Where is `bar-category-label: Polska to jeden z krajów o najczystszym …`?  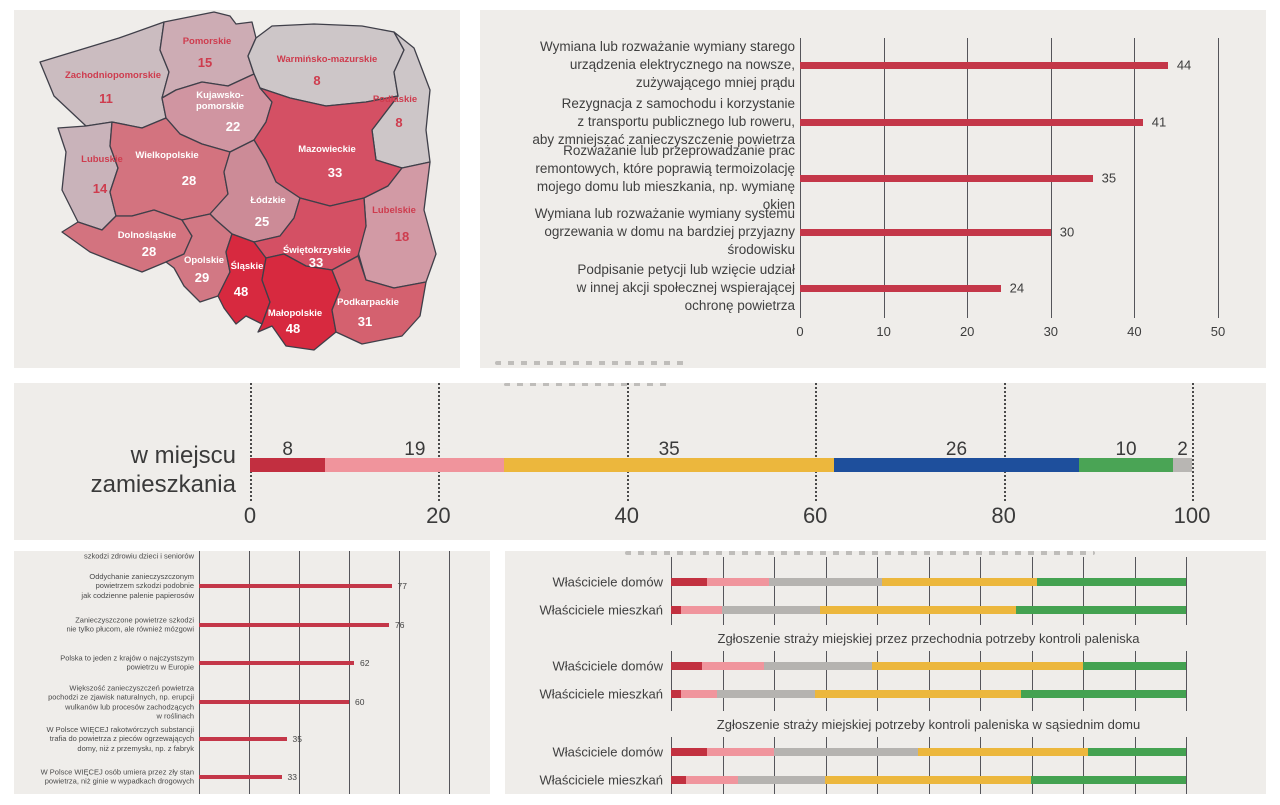
bar-category-label: Polska to jeden z krajów o najczystszym … is located at coordinates (127, 662).